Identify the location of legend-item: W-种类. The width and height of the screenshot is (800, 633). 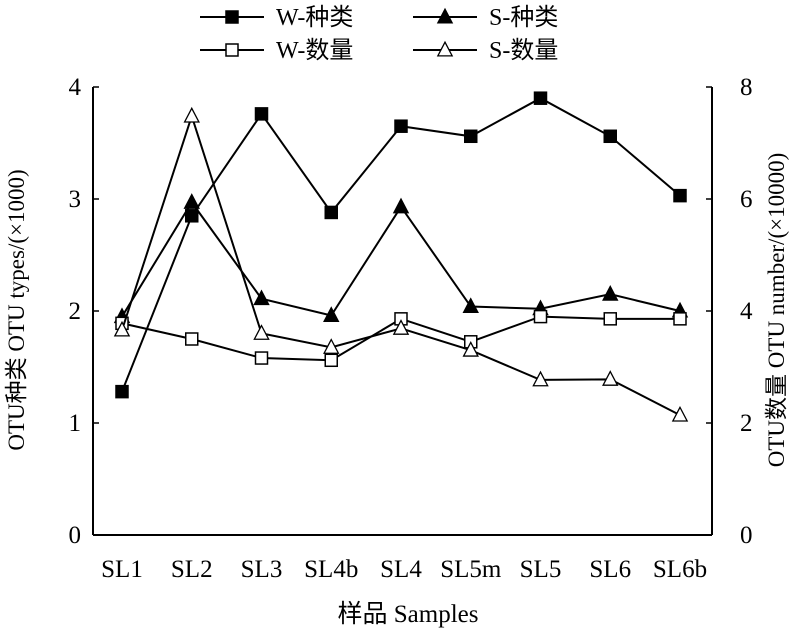
(276, 17).